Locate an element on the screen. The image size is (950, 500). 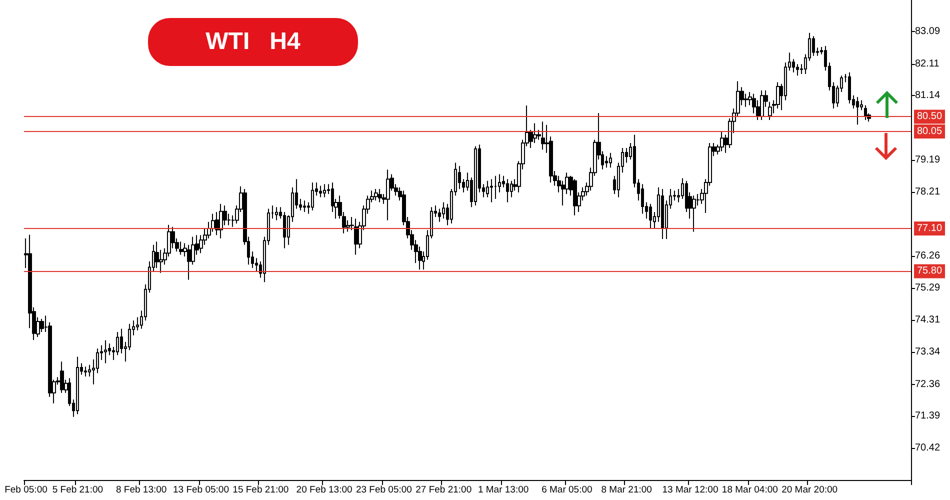
y-tick-label: 82.11 is located at coordinates (927, 64).